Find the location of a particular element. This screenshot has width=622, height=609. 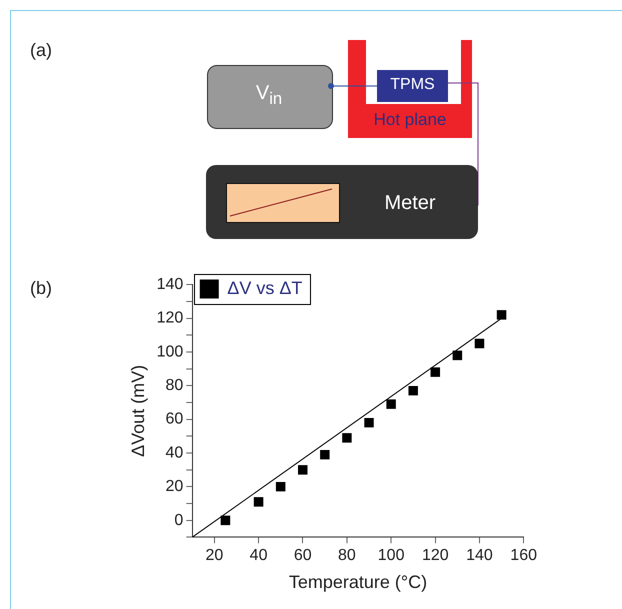

y-tick-label: 0 is located at coordinates (179, 520).